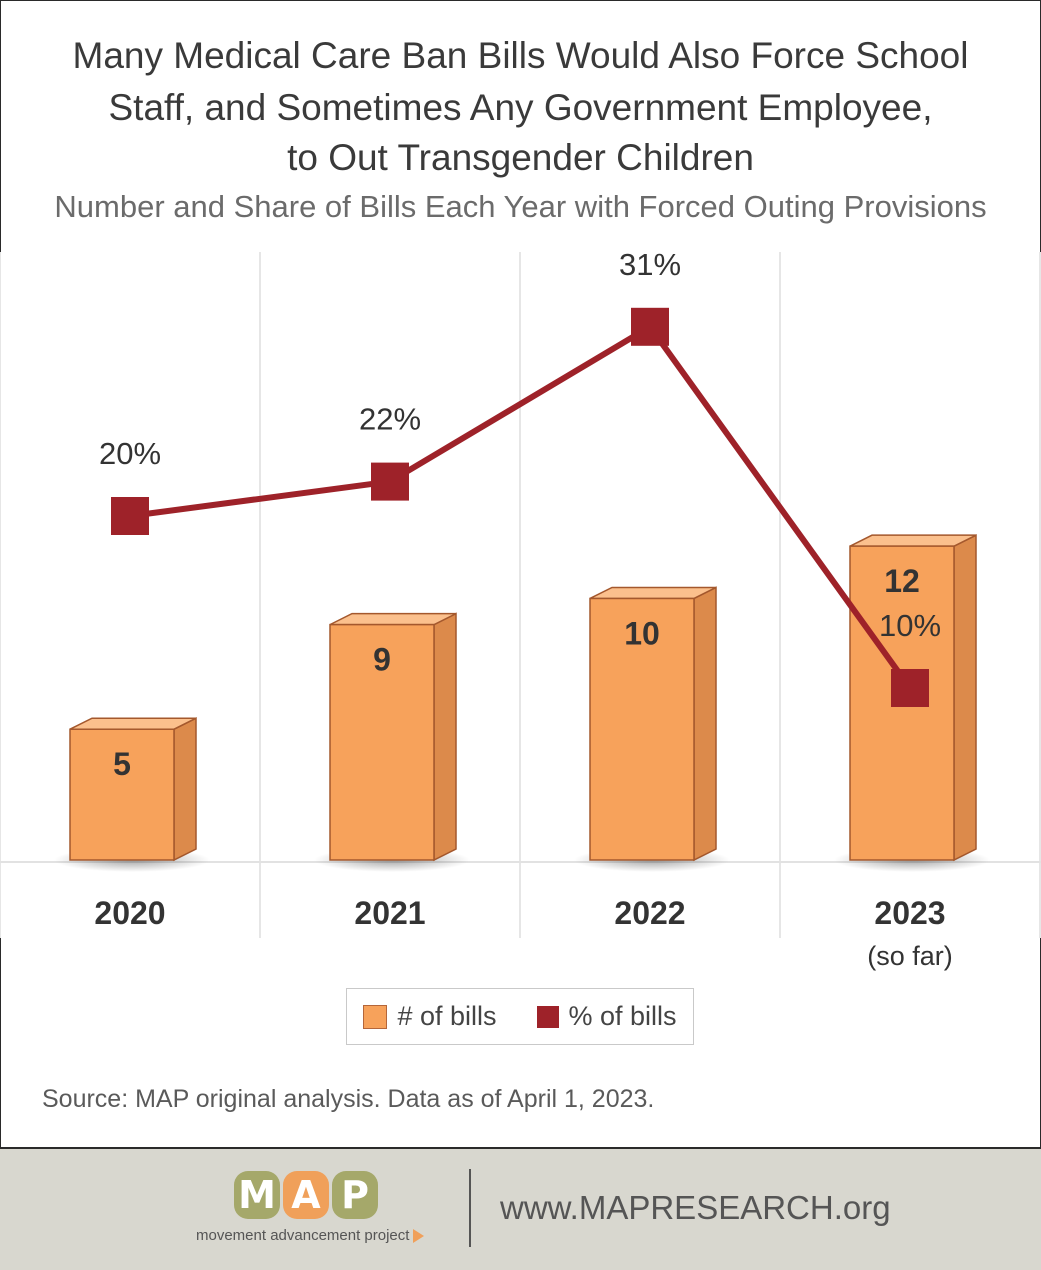 The height and width of the screenshot is (1270, 1041). I want to click on bar-top-2020, so click(133, 723).